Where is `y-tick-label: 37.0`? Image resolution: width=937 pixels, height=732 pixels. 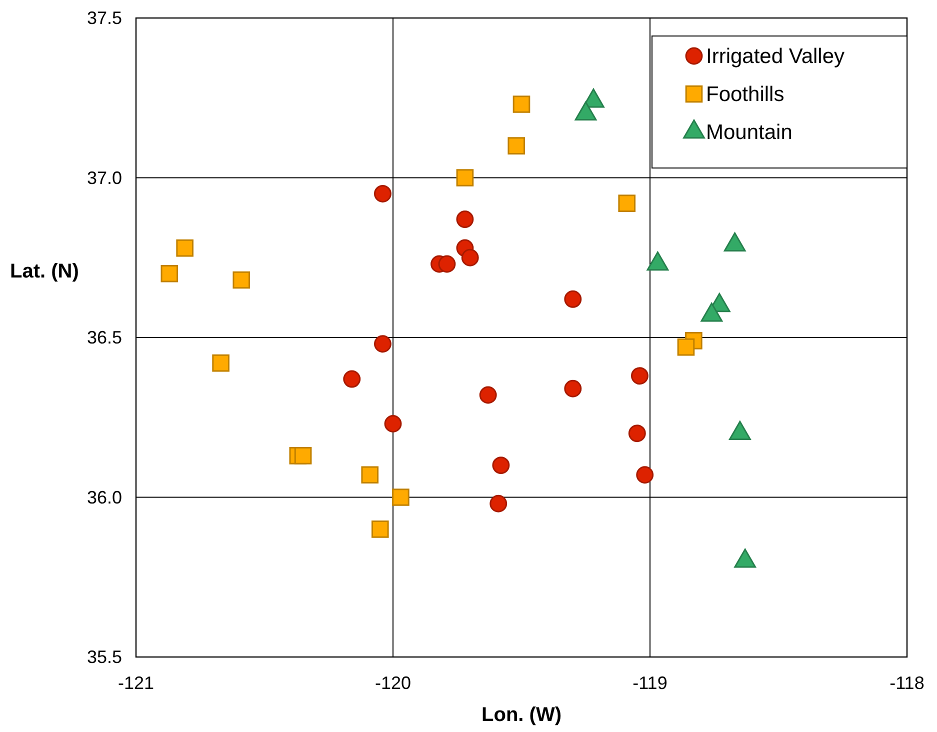
y-tick-label: 37.0 is located at coordinates (104, 178).